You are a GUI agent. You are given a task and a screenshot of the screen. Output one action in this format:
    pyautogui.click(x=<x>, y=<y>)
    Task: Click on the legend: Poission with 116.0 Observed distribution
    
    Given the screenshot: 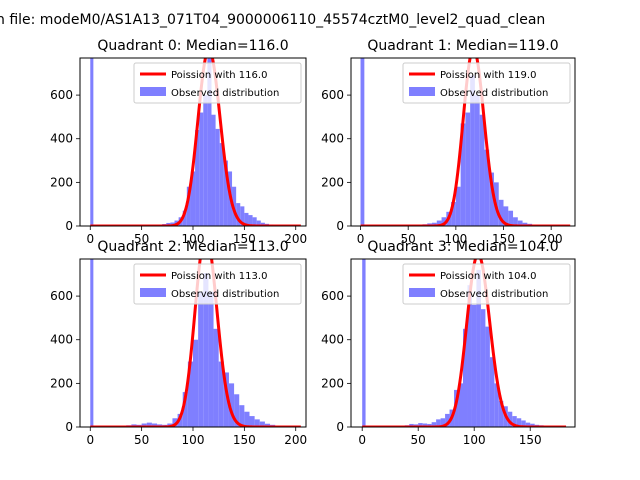 What is the action you would take?
    pyautogui.click(x=217, y=83)
    